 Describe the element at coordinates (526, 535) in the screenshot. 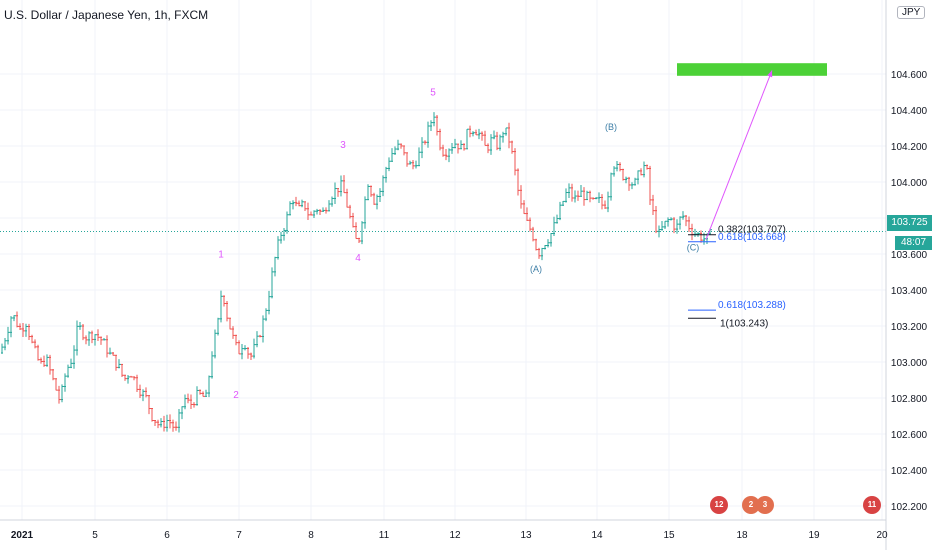

I see `time-tick-label: 13` at that location.